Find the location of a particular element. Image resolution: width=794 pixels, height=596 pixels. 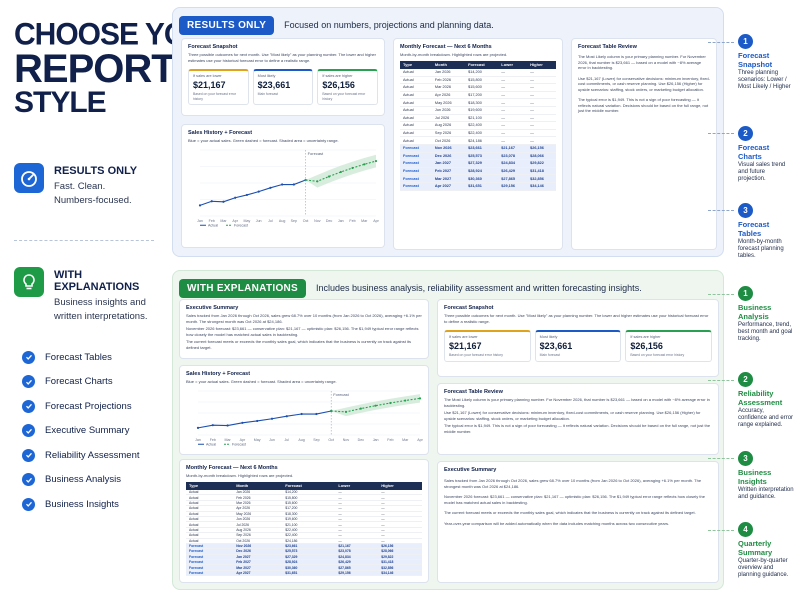

x-tick-label: Nov is located at coordinates (317, 221).